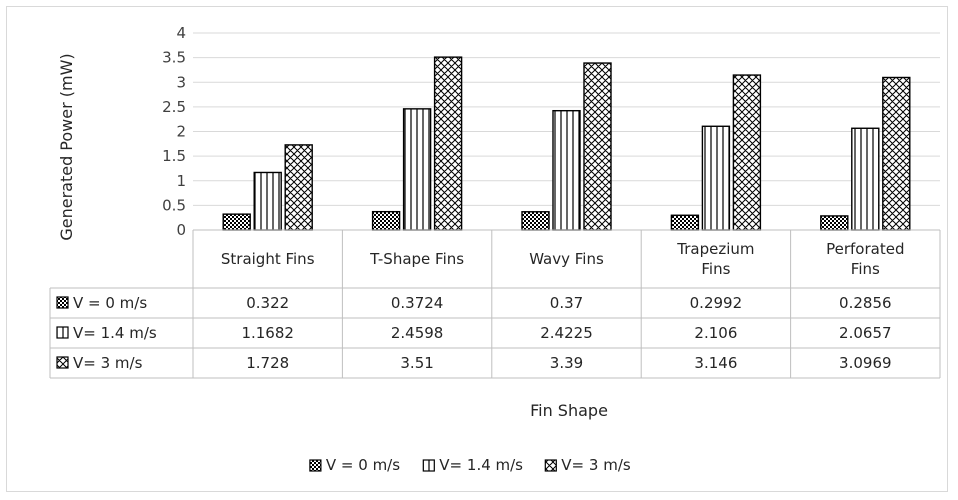  Describe the element at coordinates (363, 465) in the screenshot. I see `legend-entry: V = 0 m/s` at that location.